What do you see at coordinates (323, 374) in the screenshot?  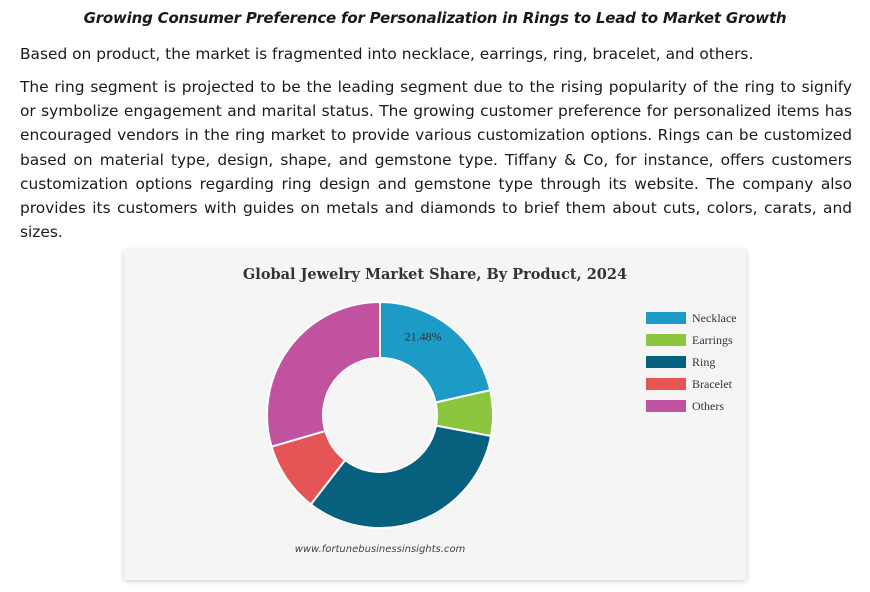 I see `slice-others` at bounding box center [323, 374].